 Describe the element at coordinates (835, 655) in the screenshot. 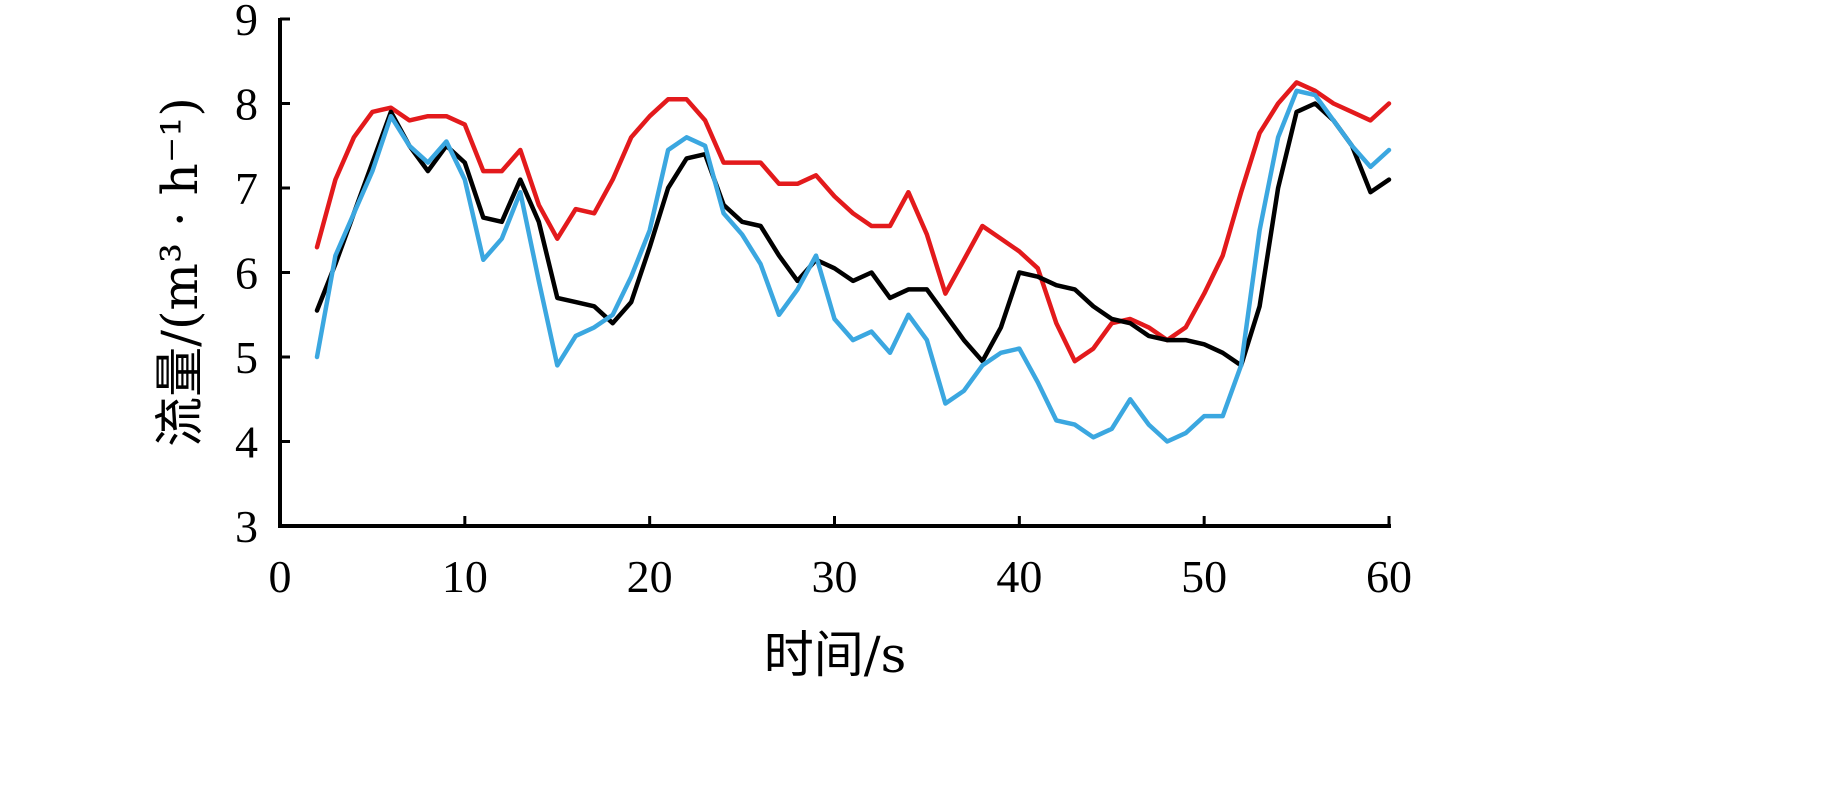

I see `x-axis-title: 时间/s` at that location.